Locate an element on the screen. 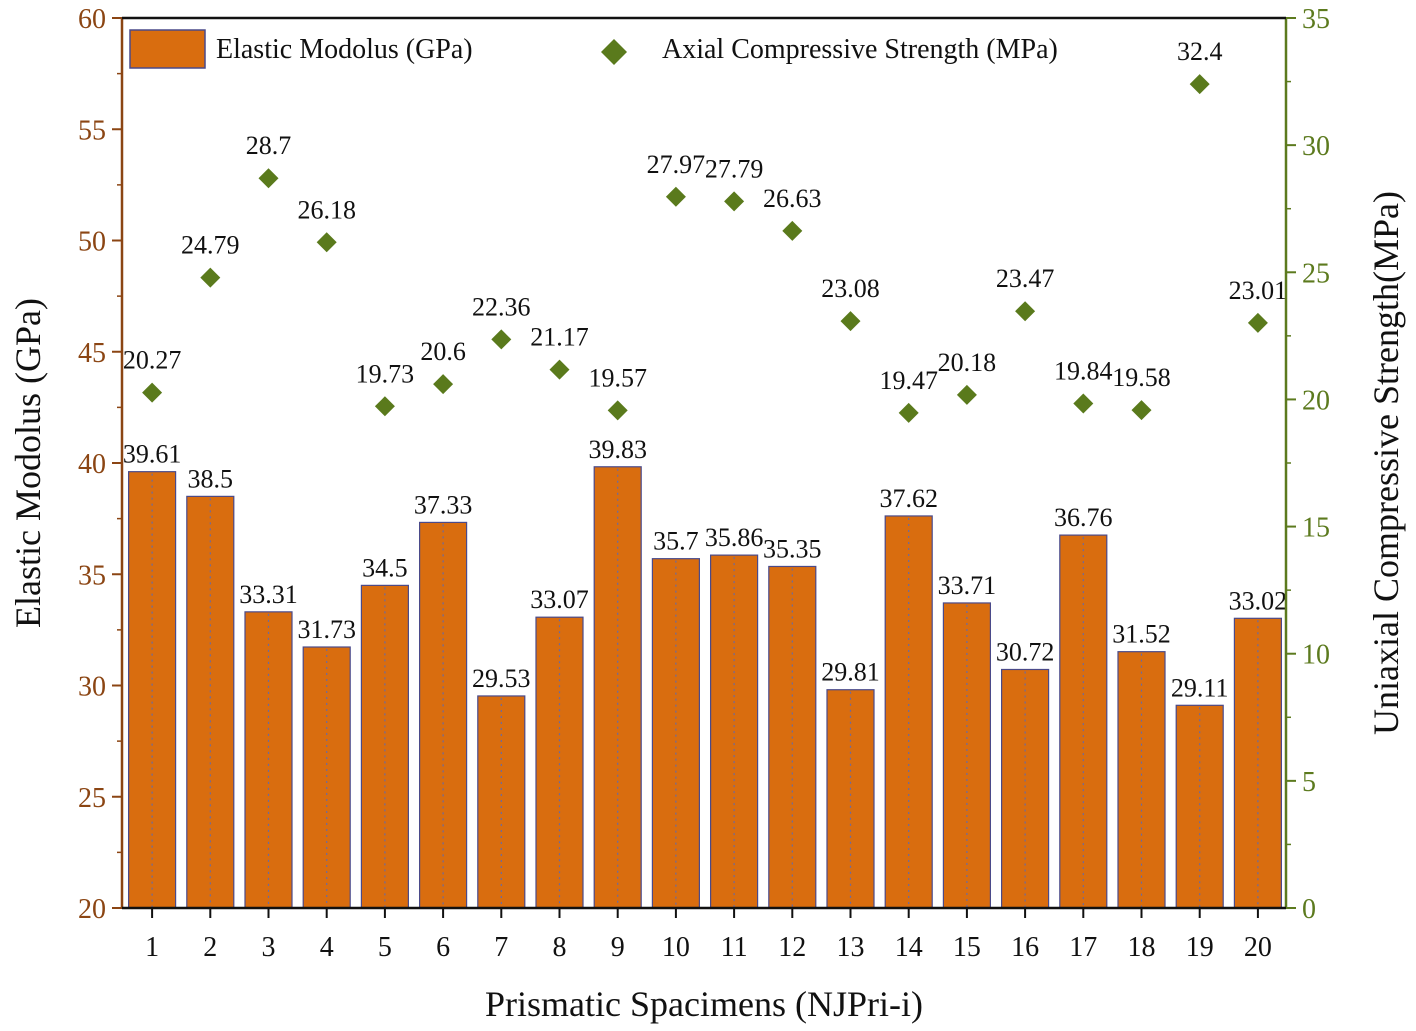  x-tick-label: 10 is located at coordinates (676, 947).